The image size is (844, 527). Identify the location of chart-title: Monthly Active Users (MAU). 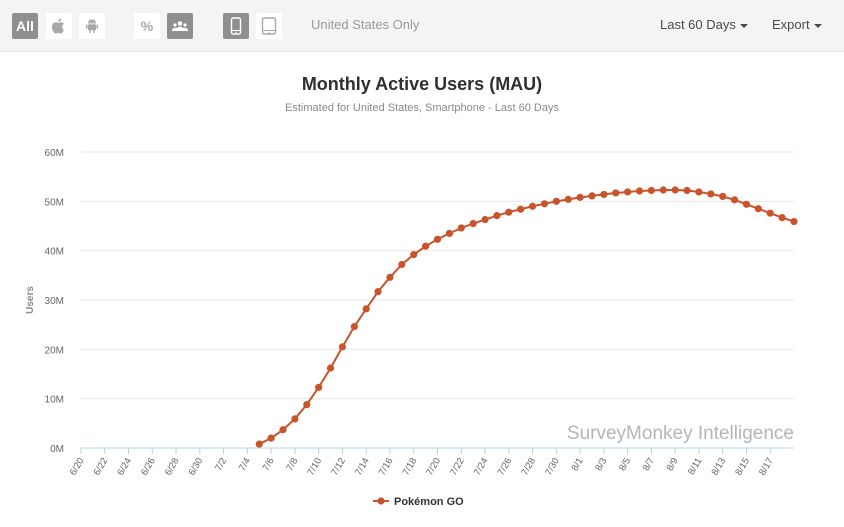
(422, 84).